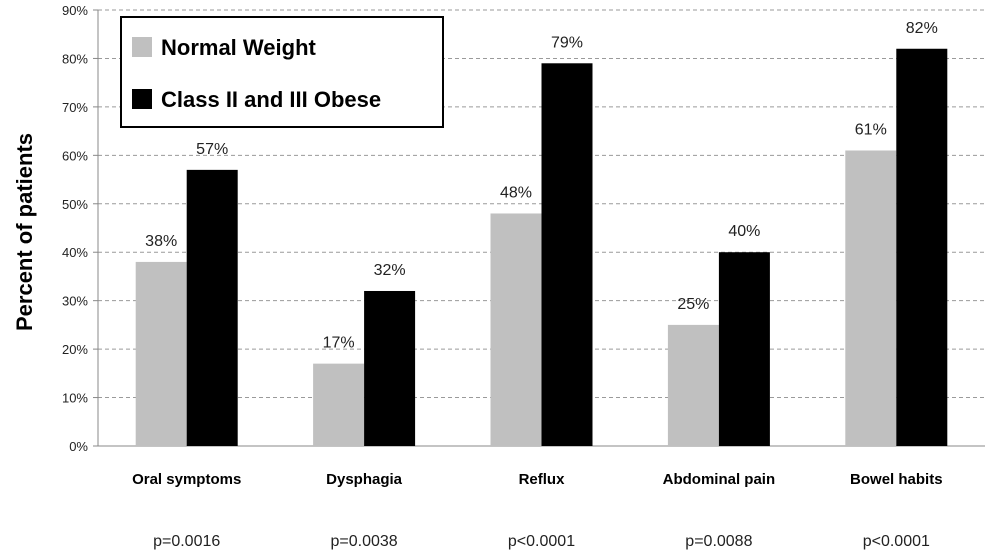  I want to click on data-label: 38%, so click(161, 241).